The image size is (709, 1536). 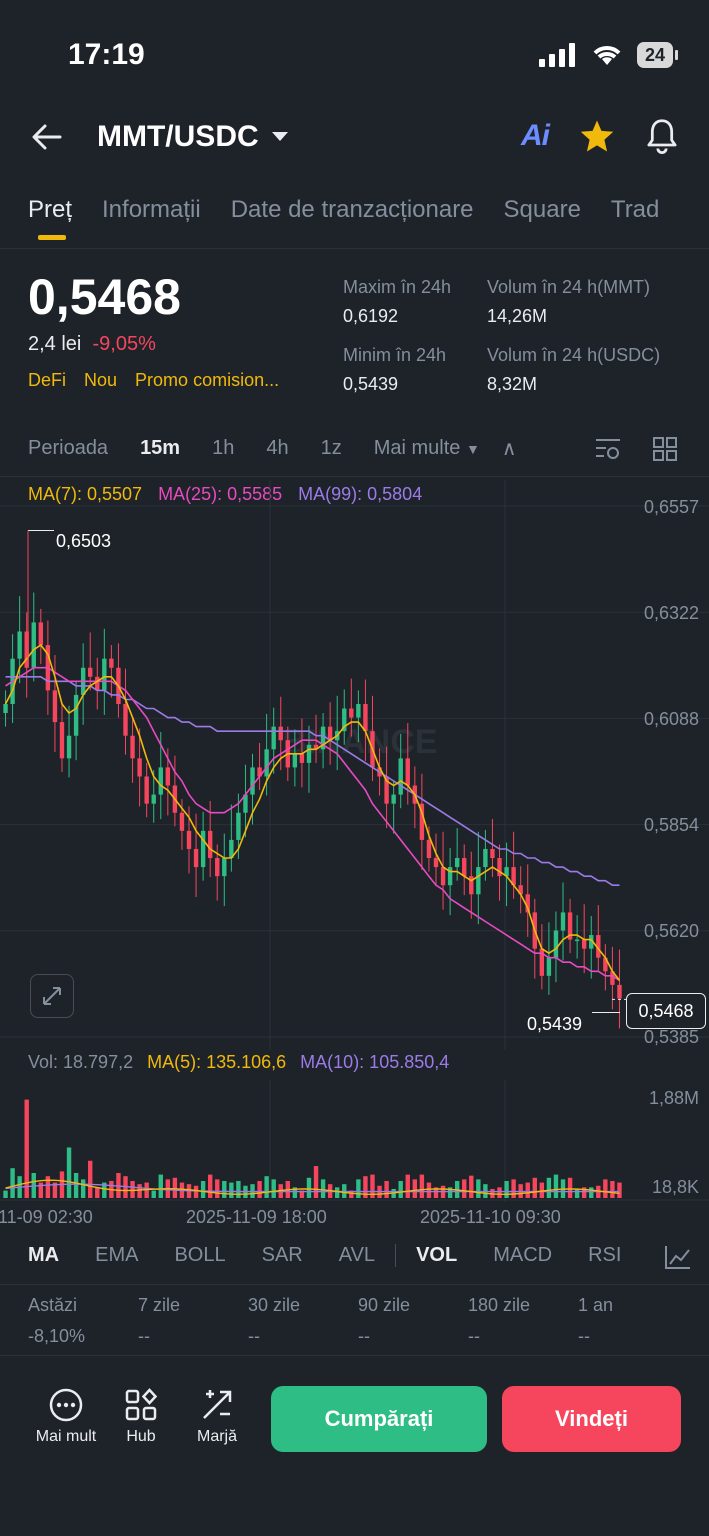 I want to click on stat-value: 8,32M, so click(x=512, y=384).